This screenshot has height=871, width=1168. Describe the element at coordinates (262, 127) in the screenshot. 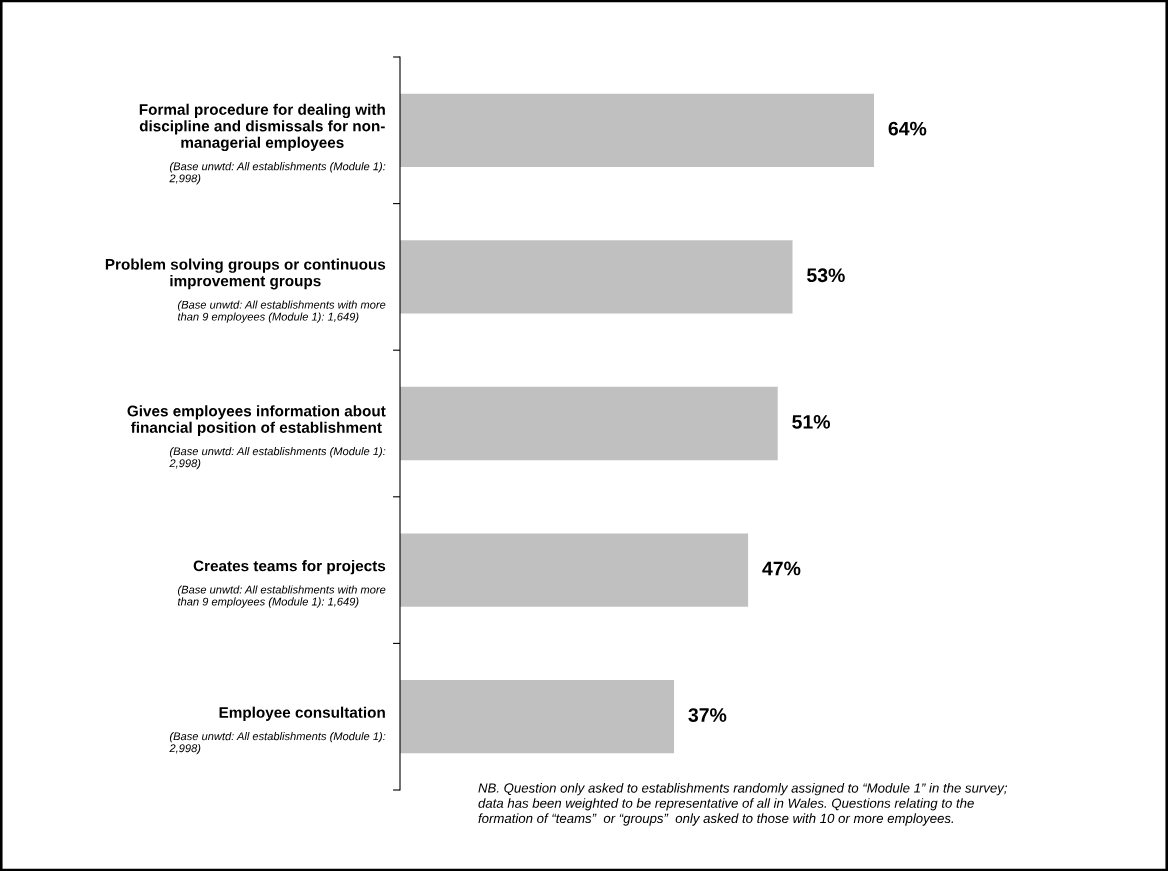

I see `y-tick-label: Formal procedure for dealing with discipline and dismissals for non- managerial employees` at that location.